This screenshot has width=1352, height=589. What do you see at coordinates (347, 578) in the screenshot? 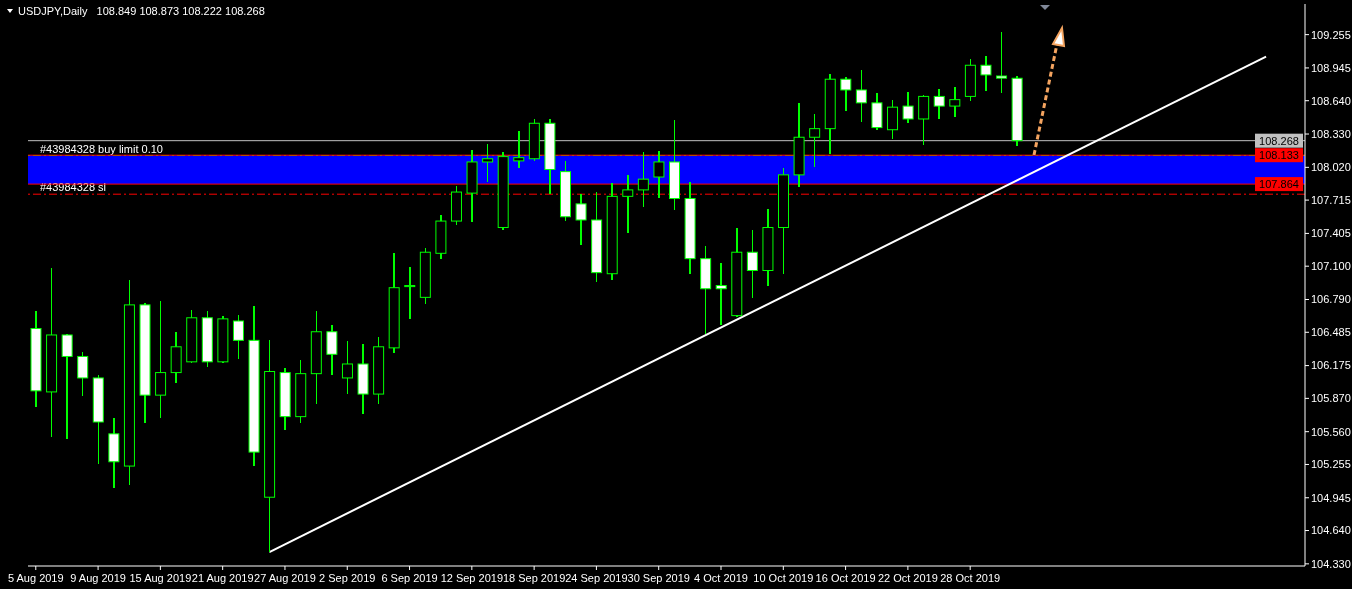
I see `x-tick-label: 2 Sep 2019` at bounding box center [347, 578].